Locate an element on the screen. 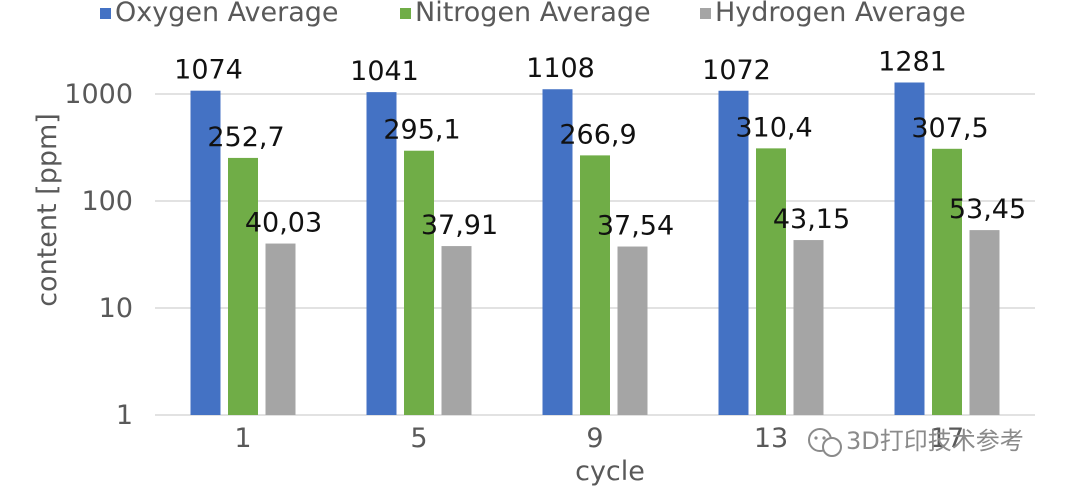 The height and width of the screenshot is (489, 1080). x-axis-title: cycle is located at coordinates (610, 471).